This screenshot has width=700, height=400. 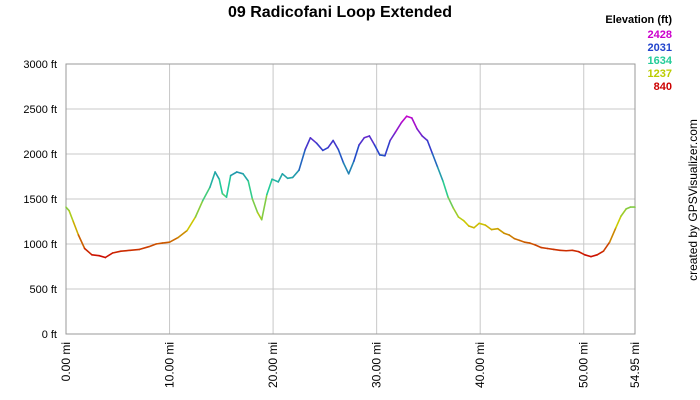 What do you see at coordinates (340, 12) in the screenshot?
I see `chart-title: 09 Radicofani Loop Extended` at bounding box center [340, 12].